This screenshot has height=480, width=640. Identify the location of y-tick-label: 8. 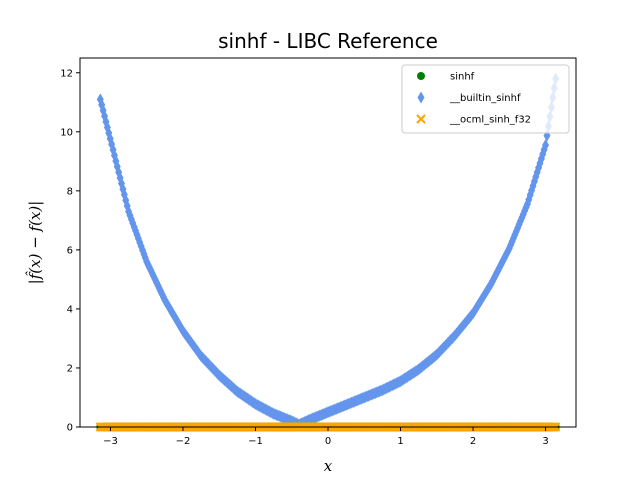
(70, 191).